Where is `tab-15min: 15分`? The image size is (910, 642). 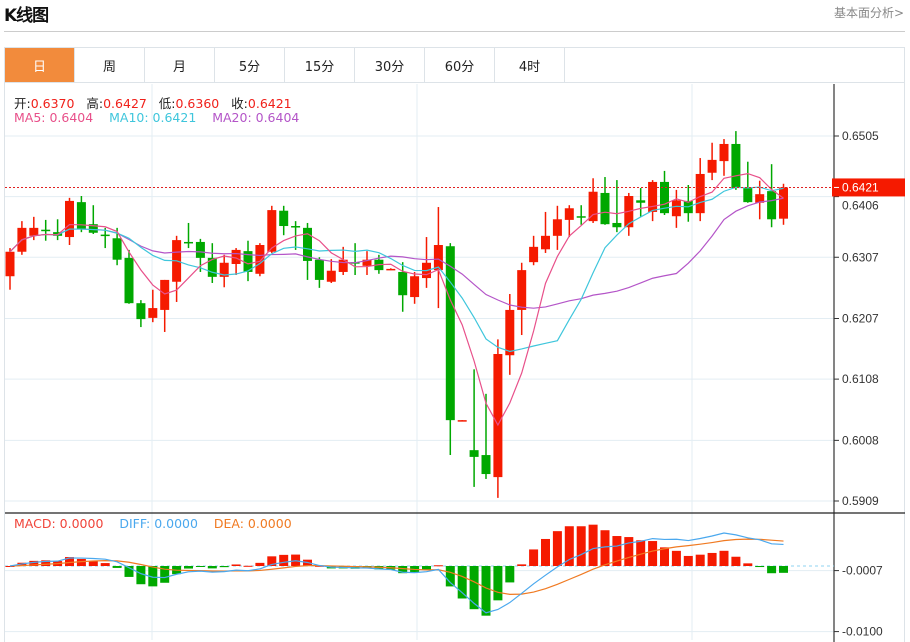
tab-15min: 15分 is located at coordinates (320, 65).